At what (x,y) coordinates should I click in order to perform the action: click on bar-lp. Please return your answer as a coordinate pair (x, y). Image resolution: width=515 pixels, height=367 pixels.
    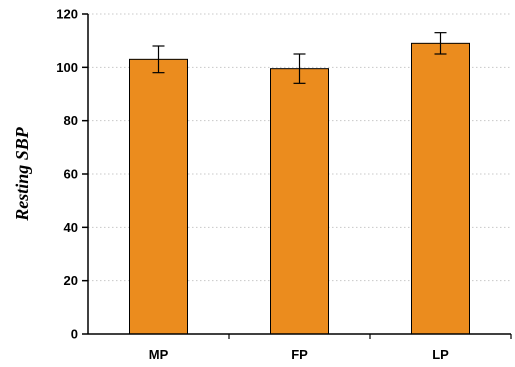
    Looking at the image, I should click on (440, 188).